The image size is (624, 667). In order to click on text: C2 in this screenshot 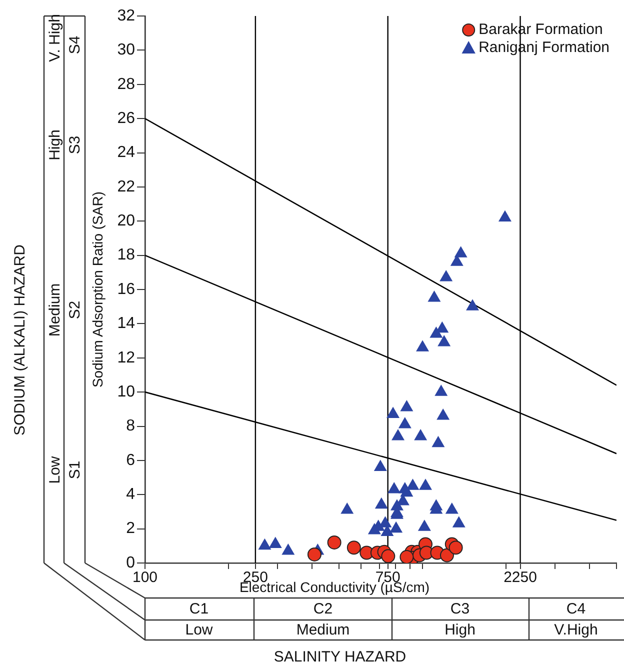, I will do `click(323, 609)`.